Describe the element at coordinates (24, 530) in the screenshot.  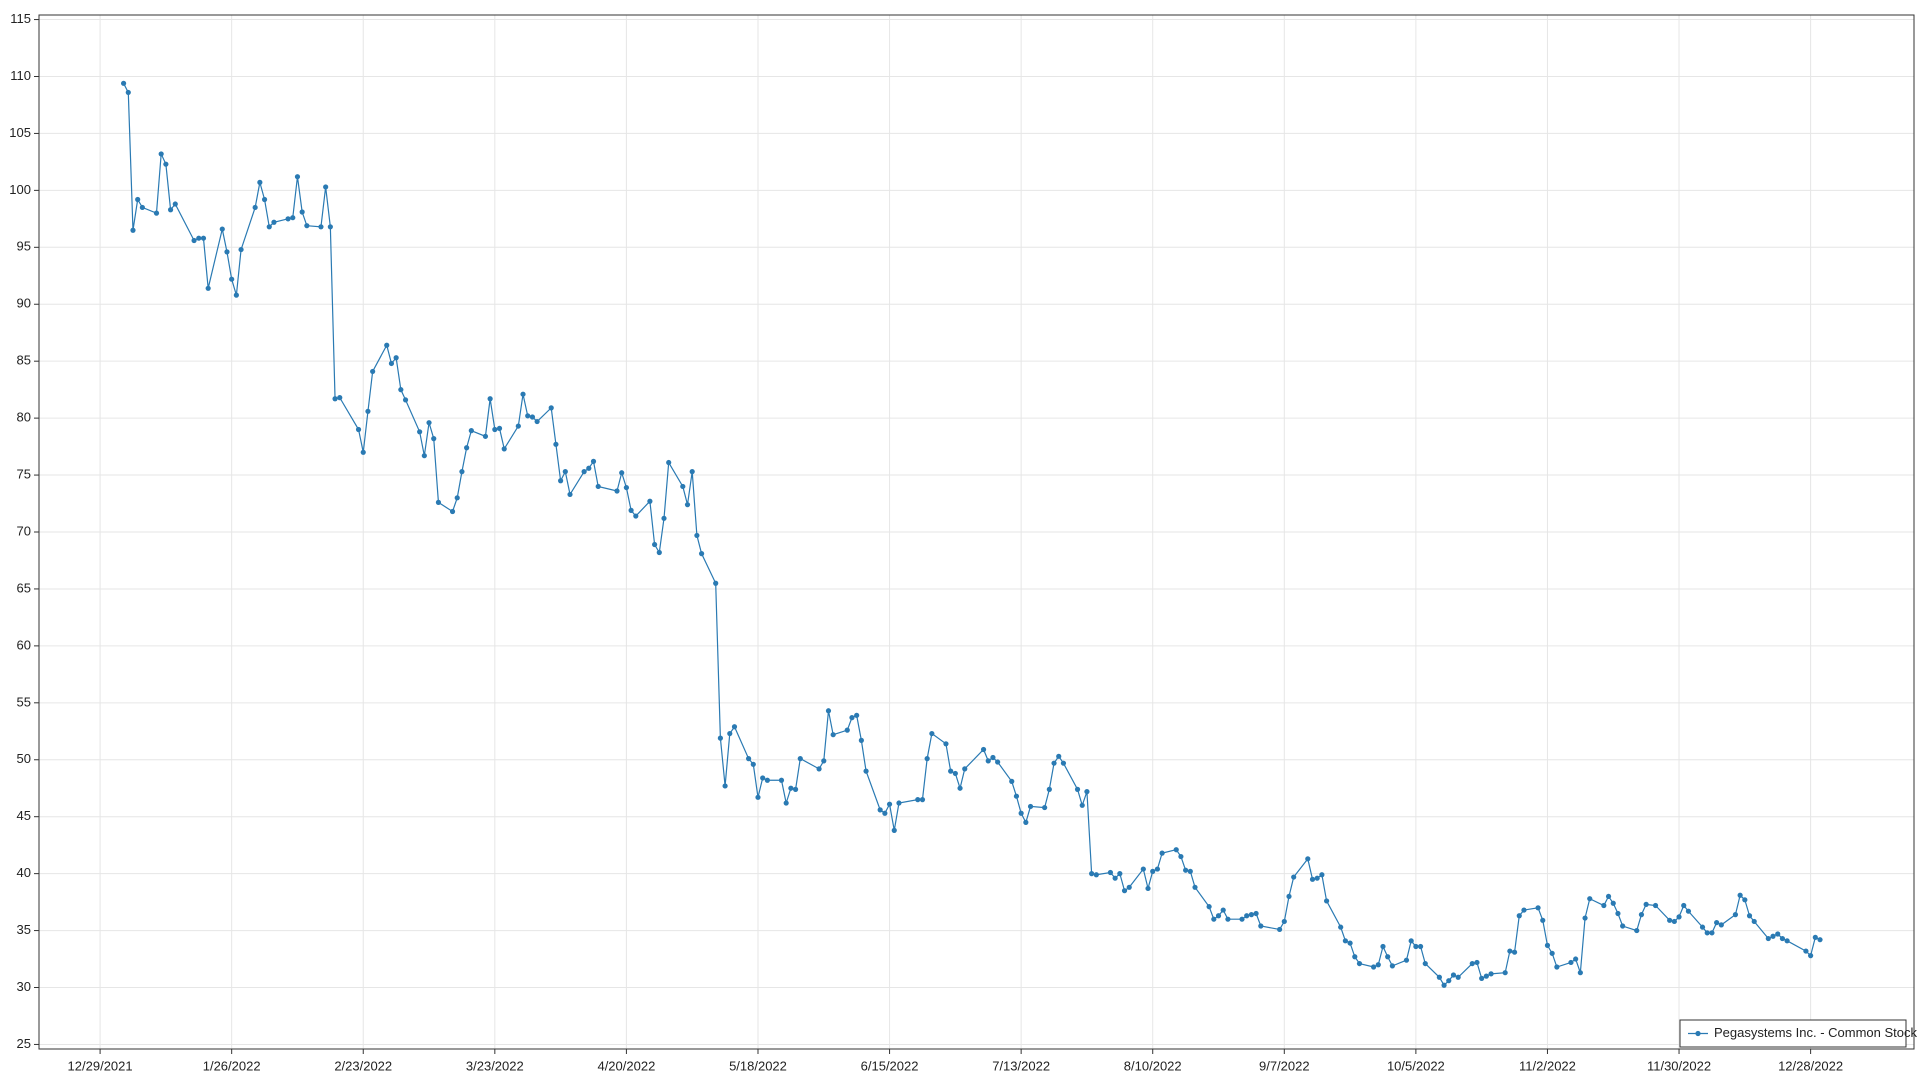
I see `y-tick-label: 70` at that location.